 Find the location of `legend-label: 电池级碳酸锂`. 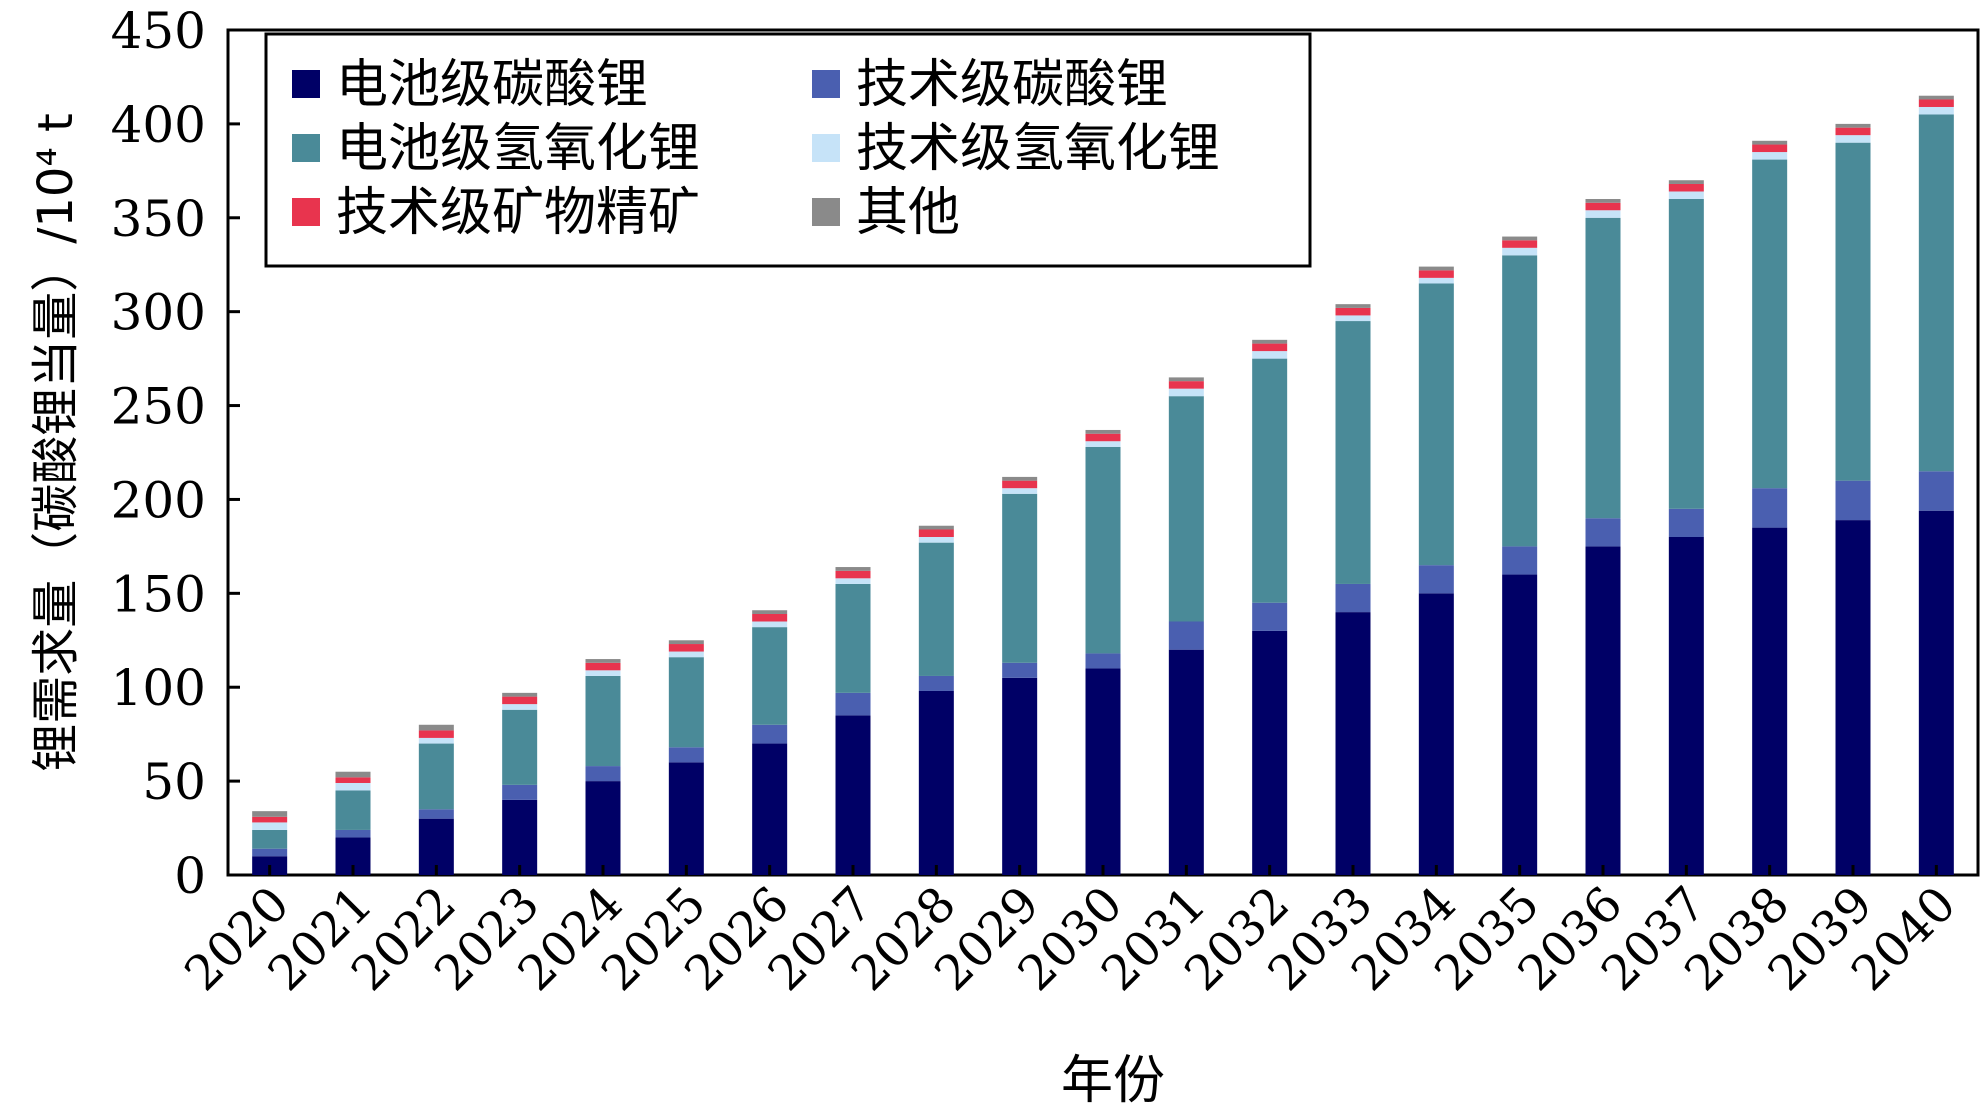

legend-label: 电池级碳酸锂 is located at coordinates (492, 85).